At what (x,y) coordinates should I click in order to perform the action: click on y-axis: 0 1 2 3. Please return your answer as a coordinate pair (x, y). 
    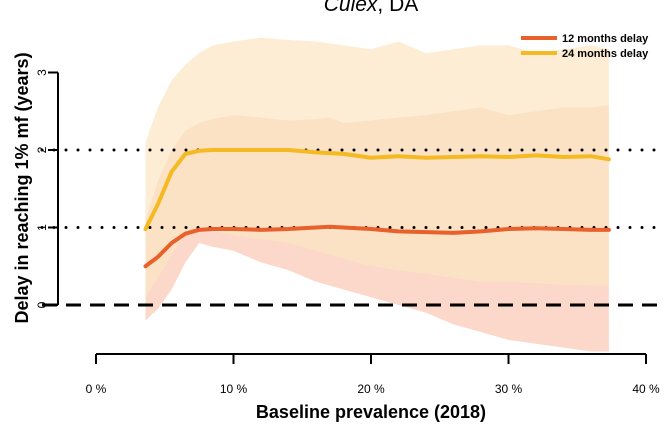
    Looking at the image, I should click on (47, 188).